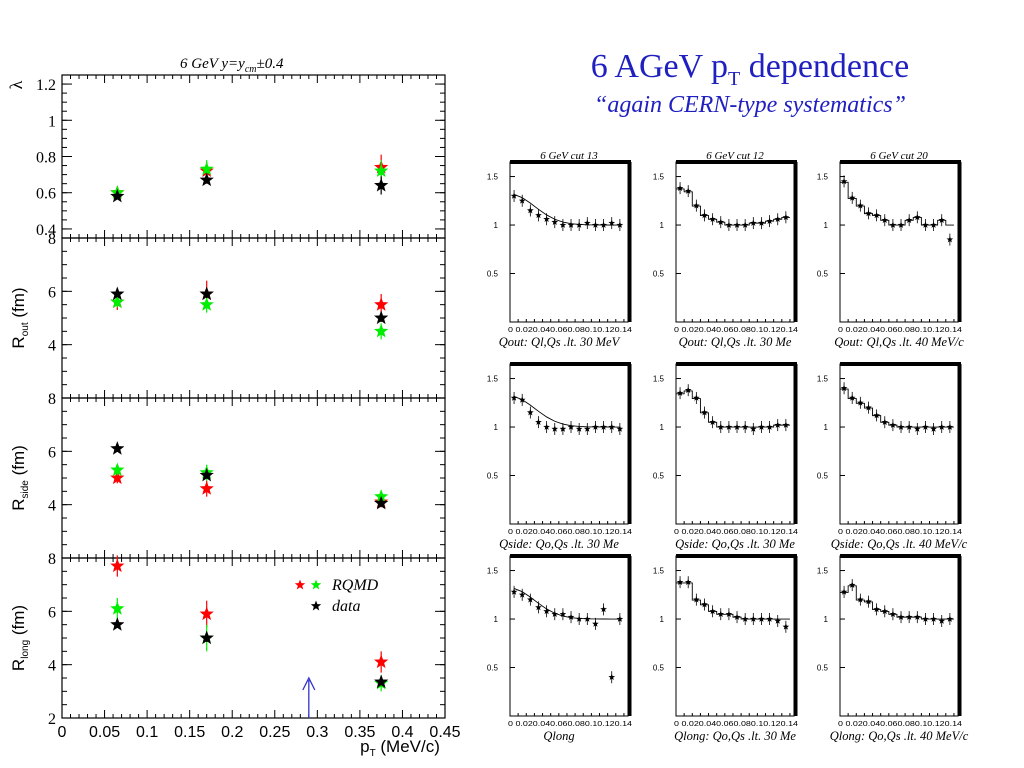 This screenshot has width=1024, height=768. I want to click on x-tick-label: 0.35, so click(359, 732).